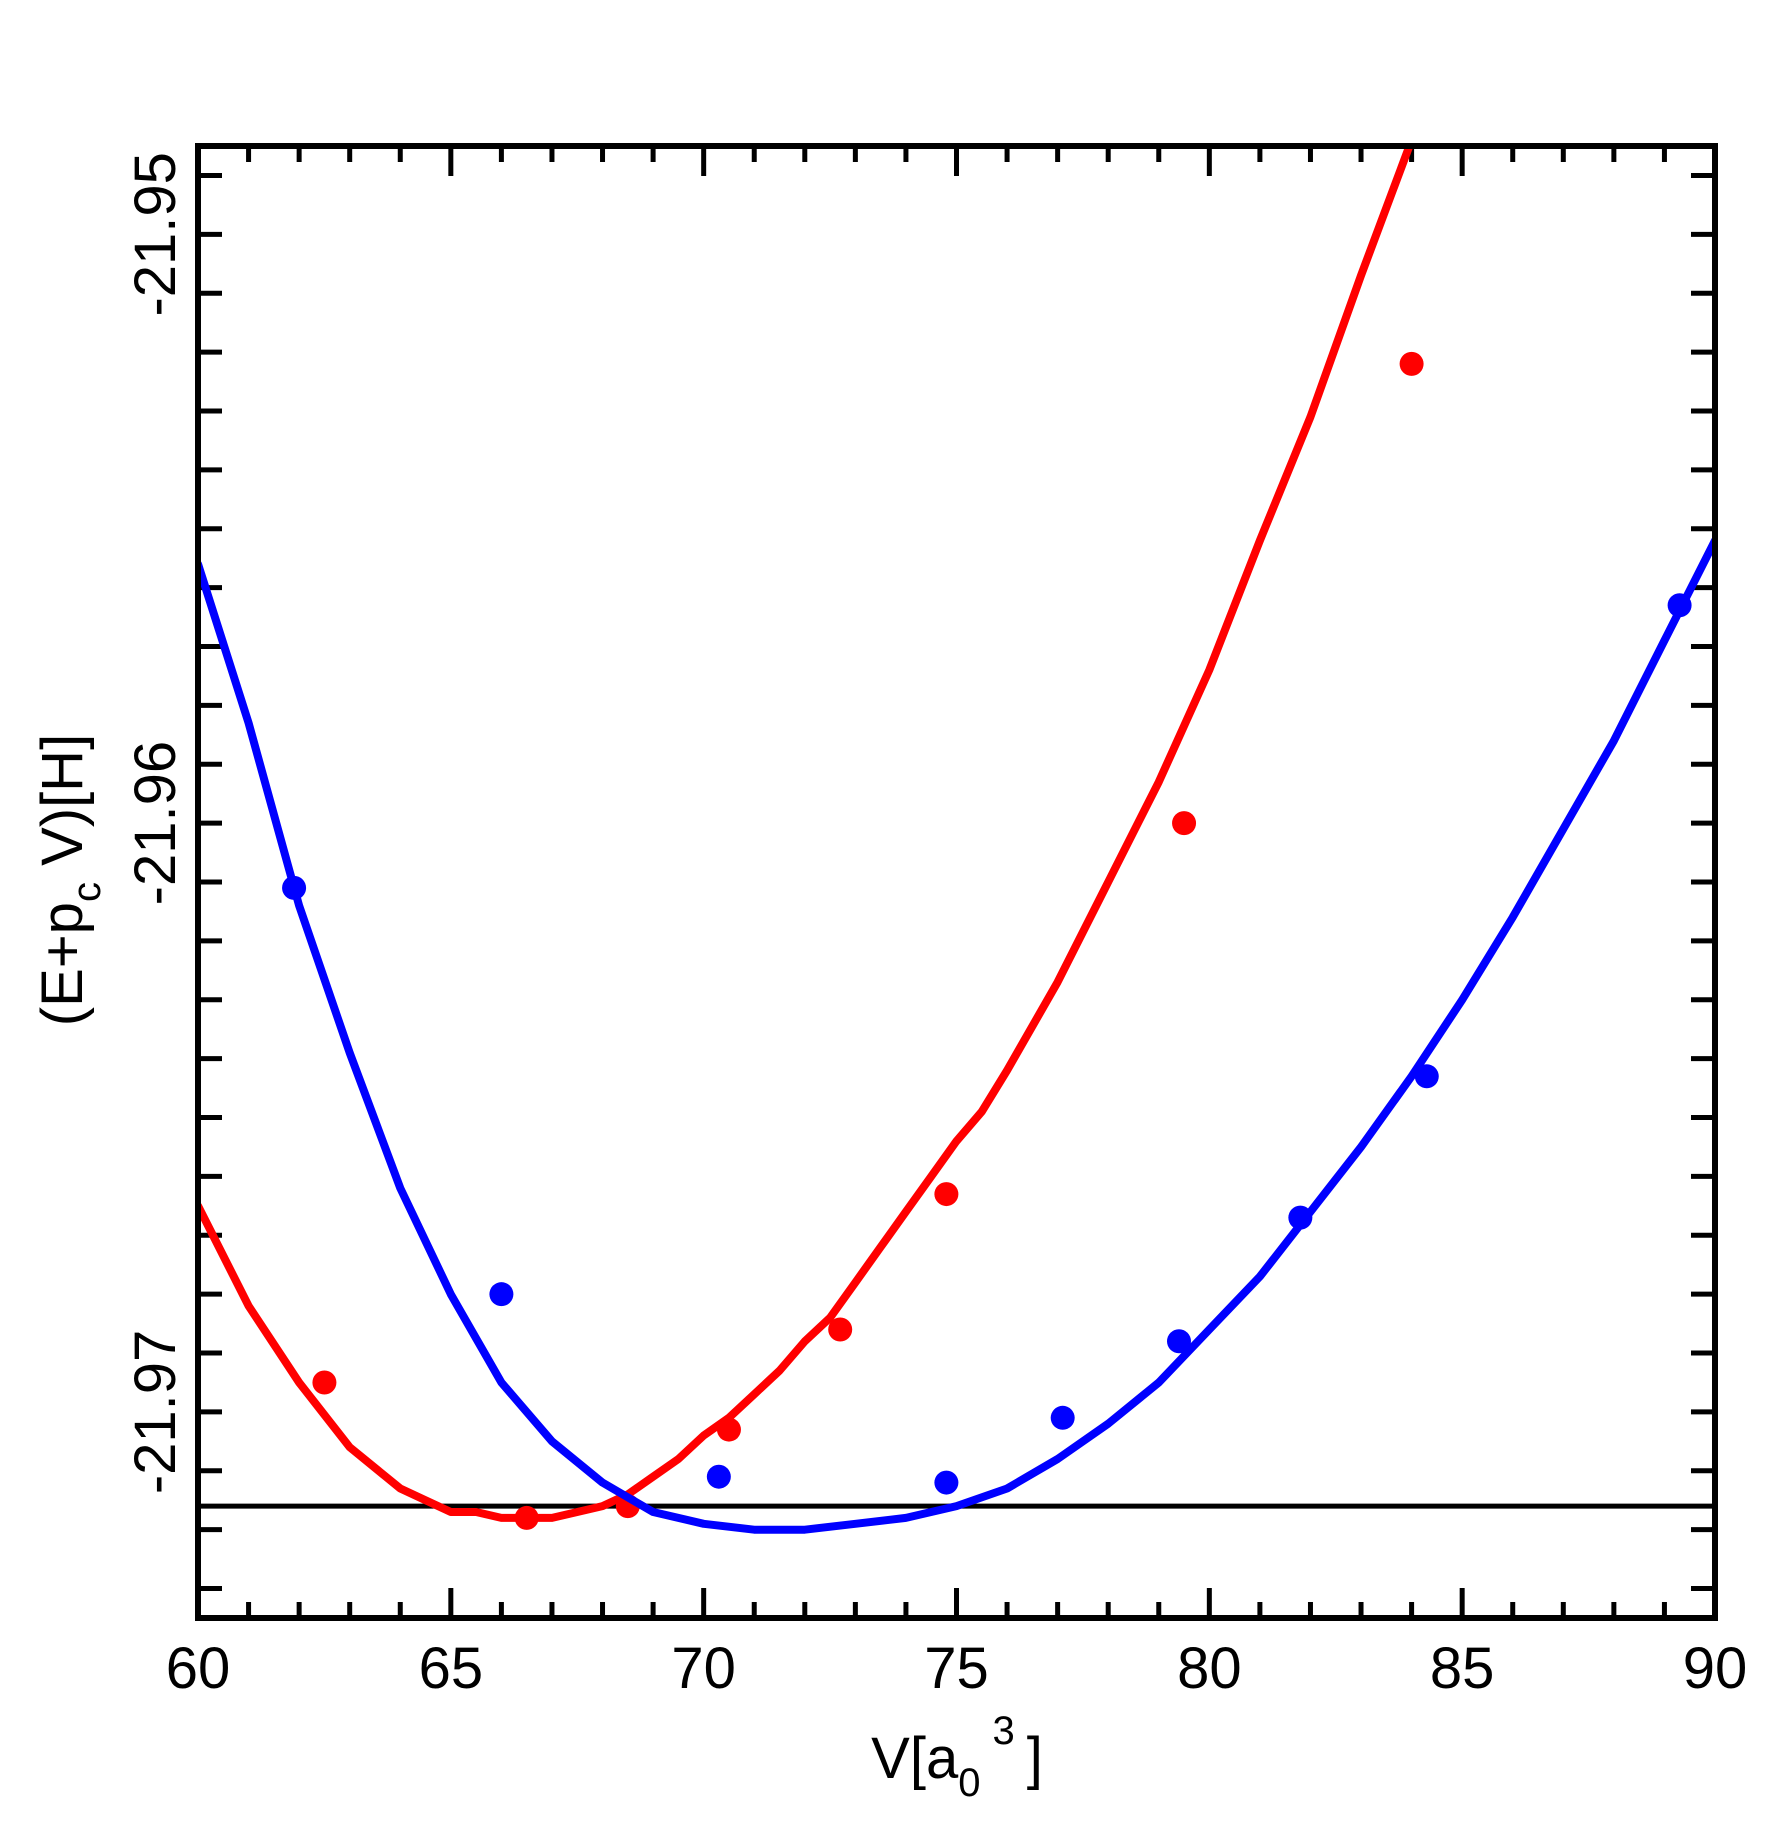 The image size is (1792, 1837). I want to click on x-tick-label: 80, so click(1209, 1668).